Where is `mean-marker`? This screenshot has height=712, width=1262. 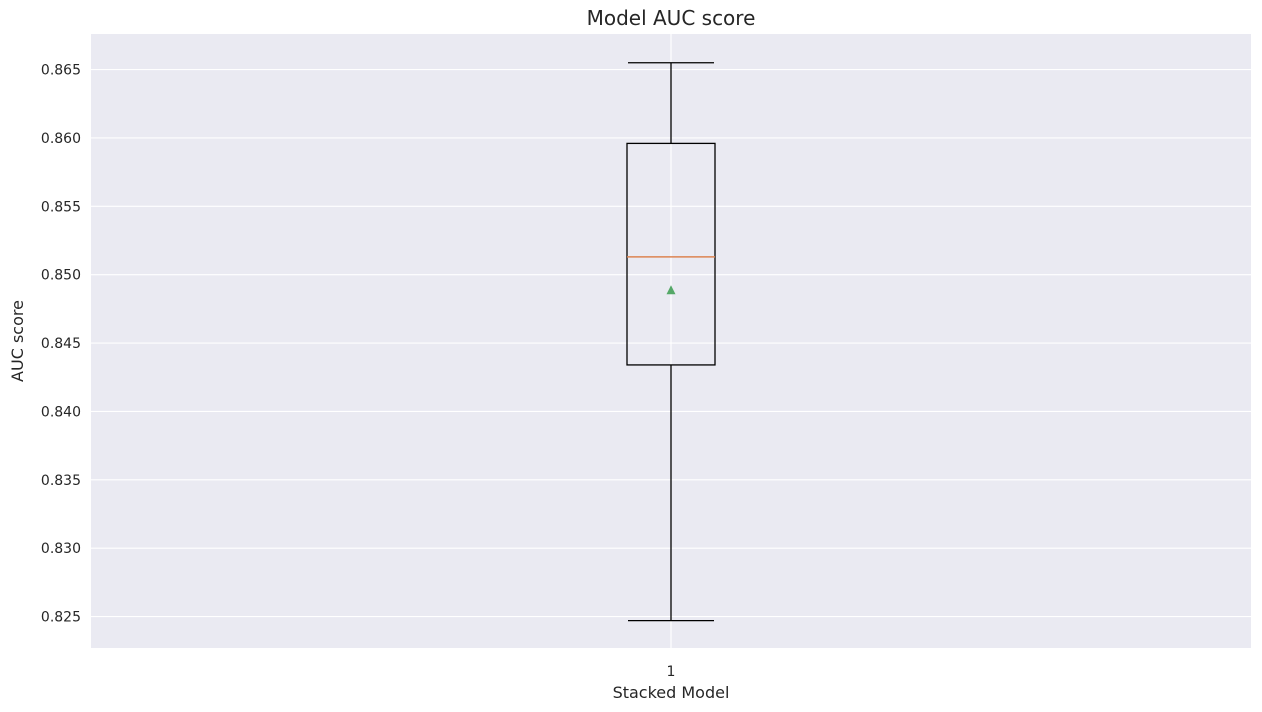
mean-marker is located at coordinates (671, 290).